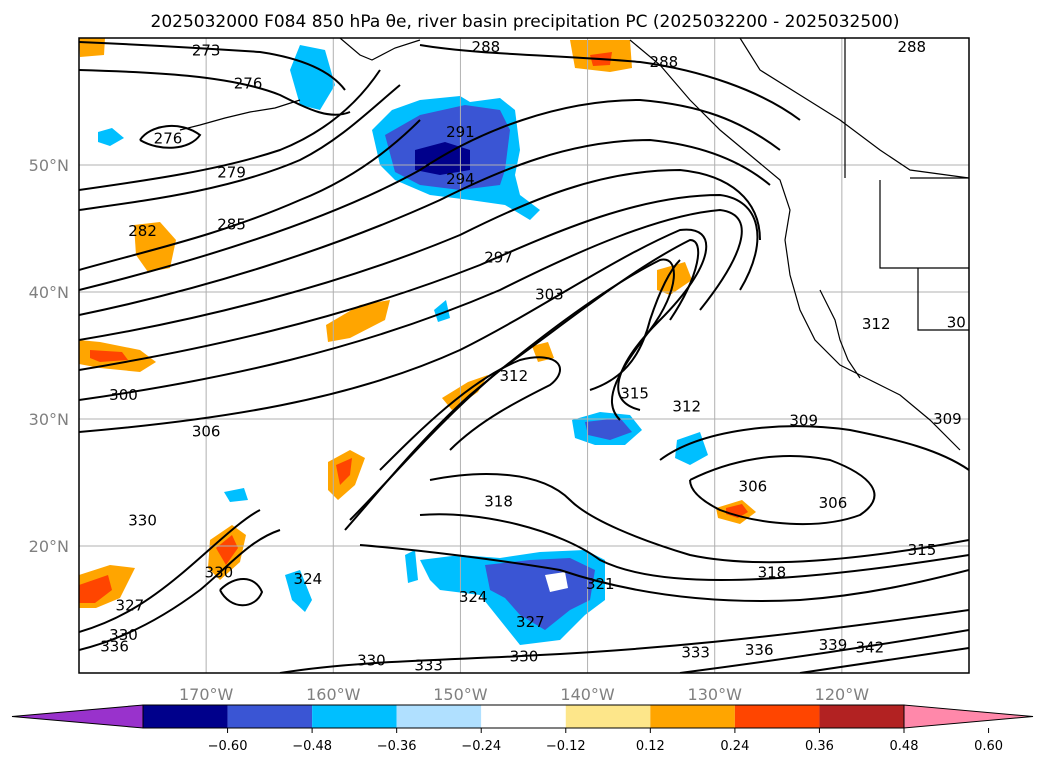  I want to click on contour-label: 336, so click(114, 646).